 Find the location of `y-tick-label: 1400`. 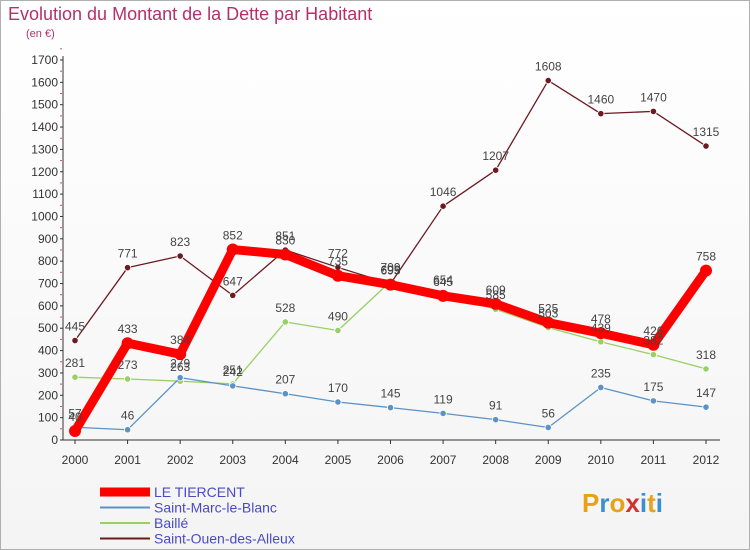

y-tick-label: 1400 is located at coordinates (44, 127).